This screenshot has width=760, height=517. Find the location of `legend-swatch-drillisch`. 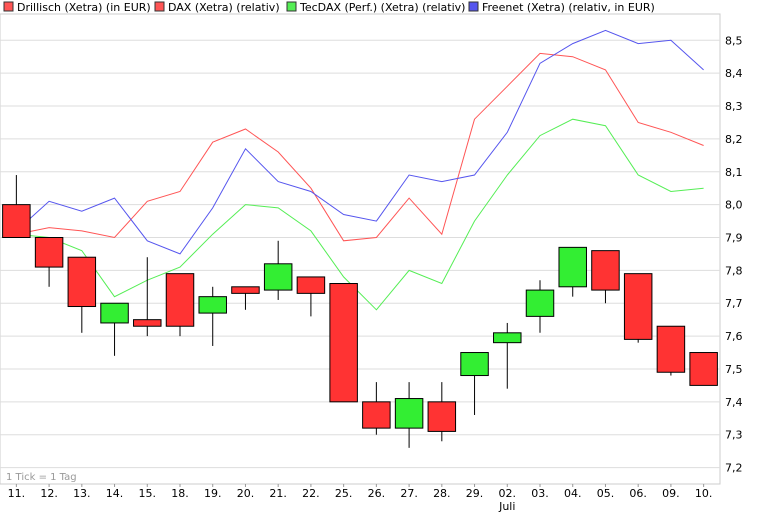

legend-swatch-drillisch is located at coordinates (8, 6).